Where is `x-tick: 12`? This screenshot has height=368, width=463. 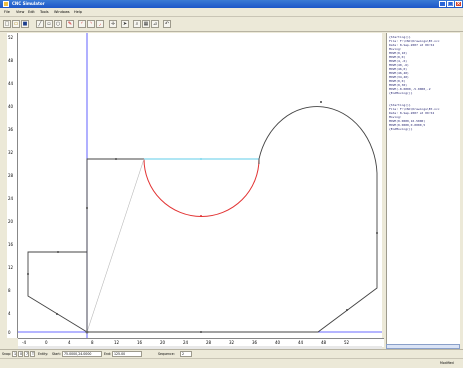
x-tick: 12 is located at coordinates (116, 342).